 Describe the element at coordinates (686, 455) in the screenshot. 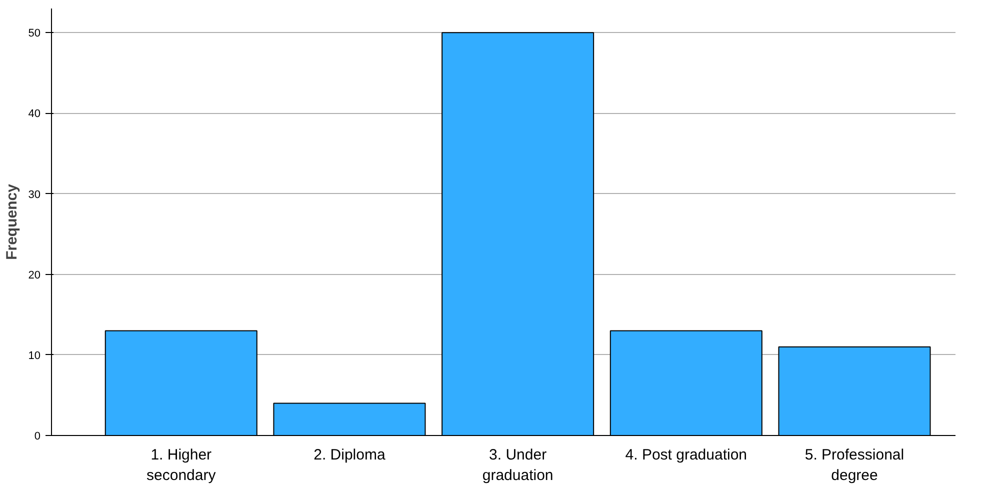

I see `x-tick-label: 4. Post graduation` at that location.